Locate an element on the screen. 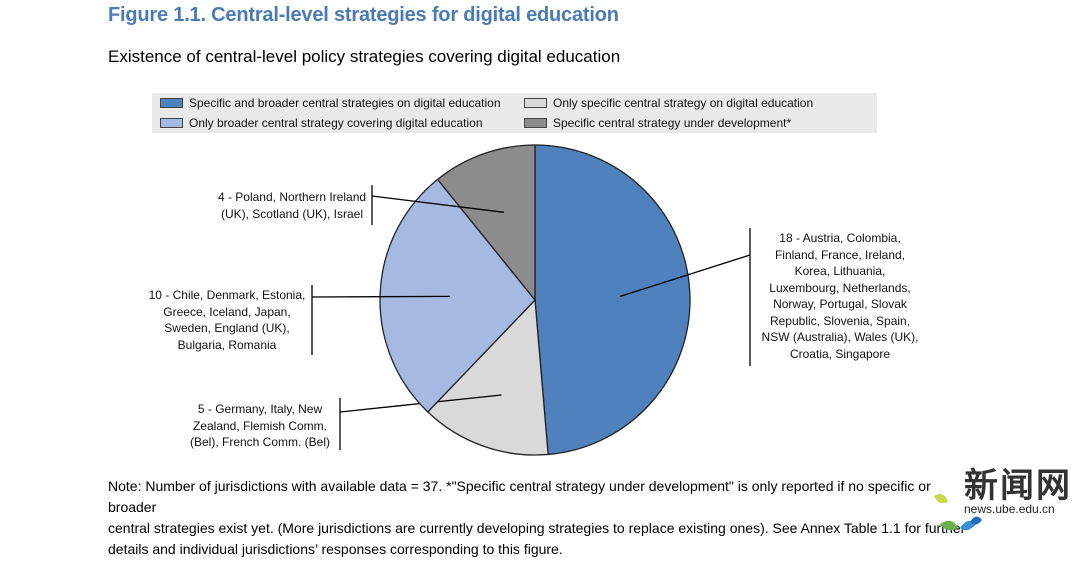  slice-label-line: 4 - Poland, Northern Ireland is located at coordinates (292, 197).